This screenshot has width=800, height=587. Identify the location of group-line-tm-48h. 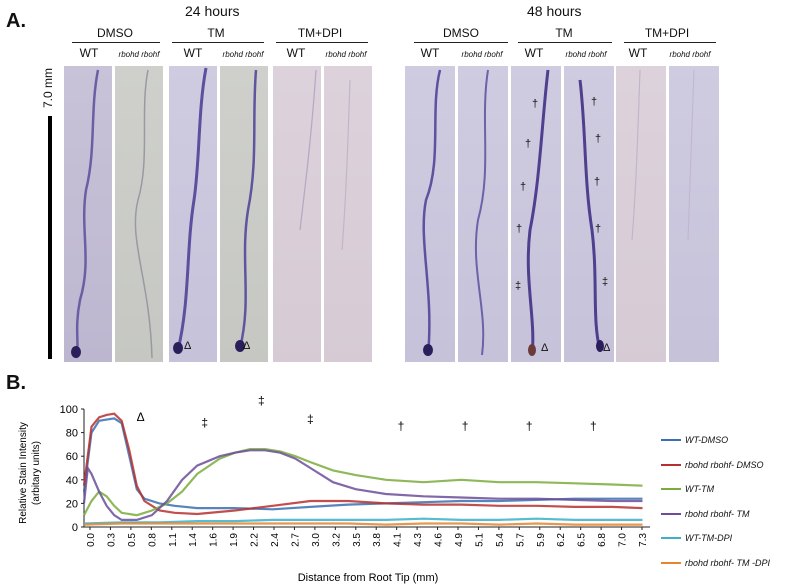
(565, 42).